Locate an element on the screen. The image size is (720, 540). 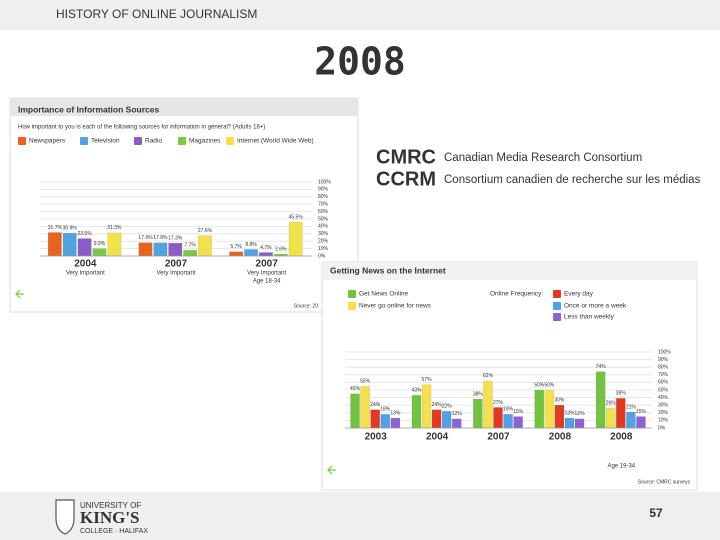
value-label: 17.3% is located at coordinates (175, 239).